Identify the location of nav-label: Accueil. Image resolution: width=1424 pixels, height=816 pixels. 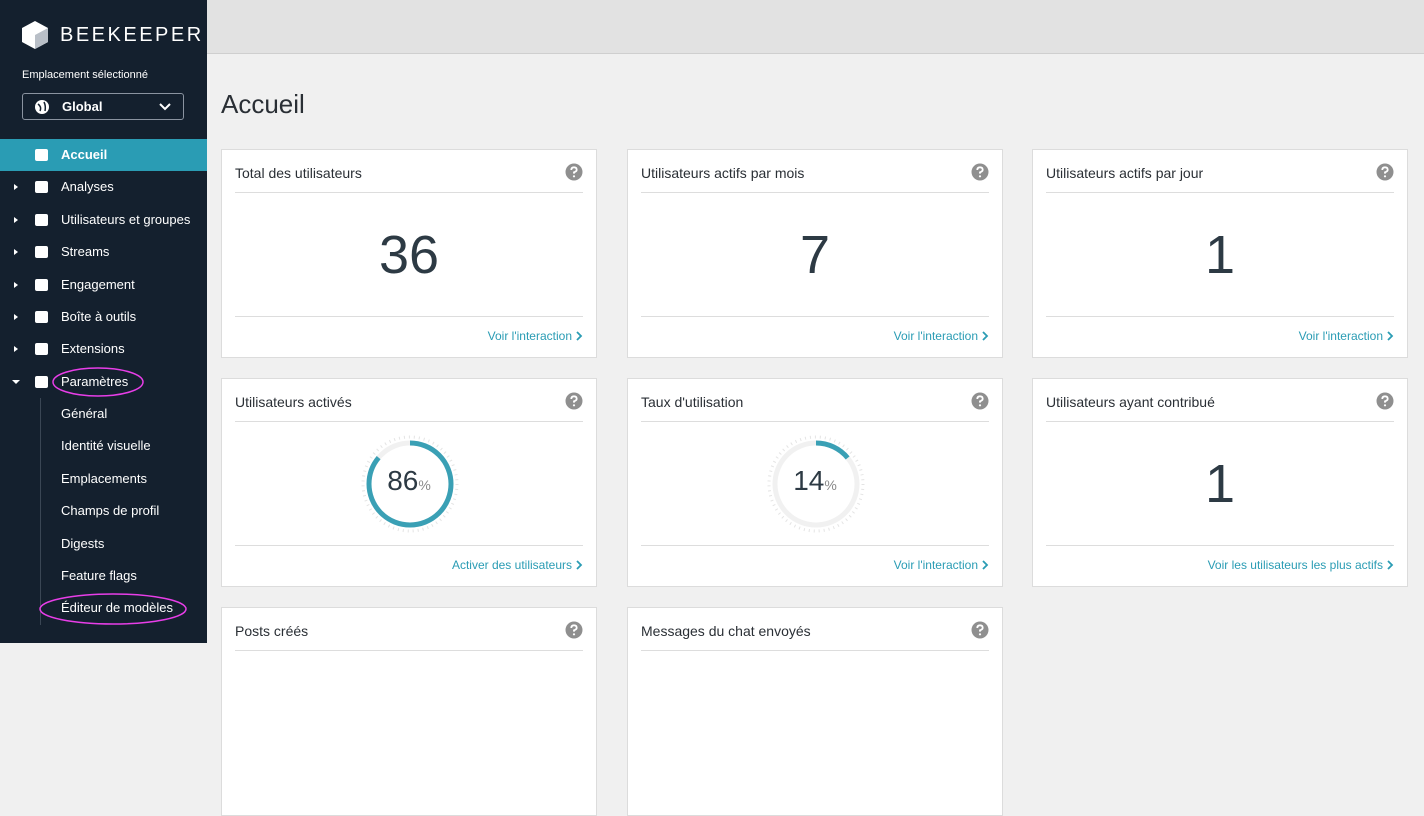
(84, 154).